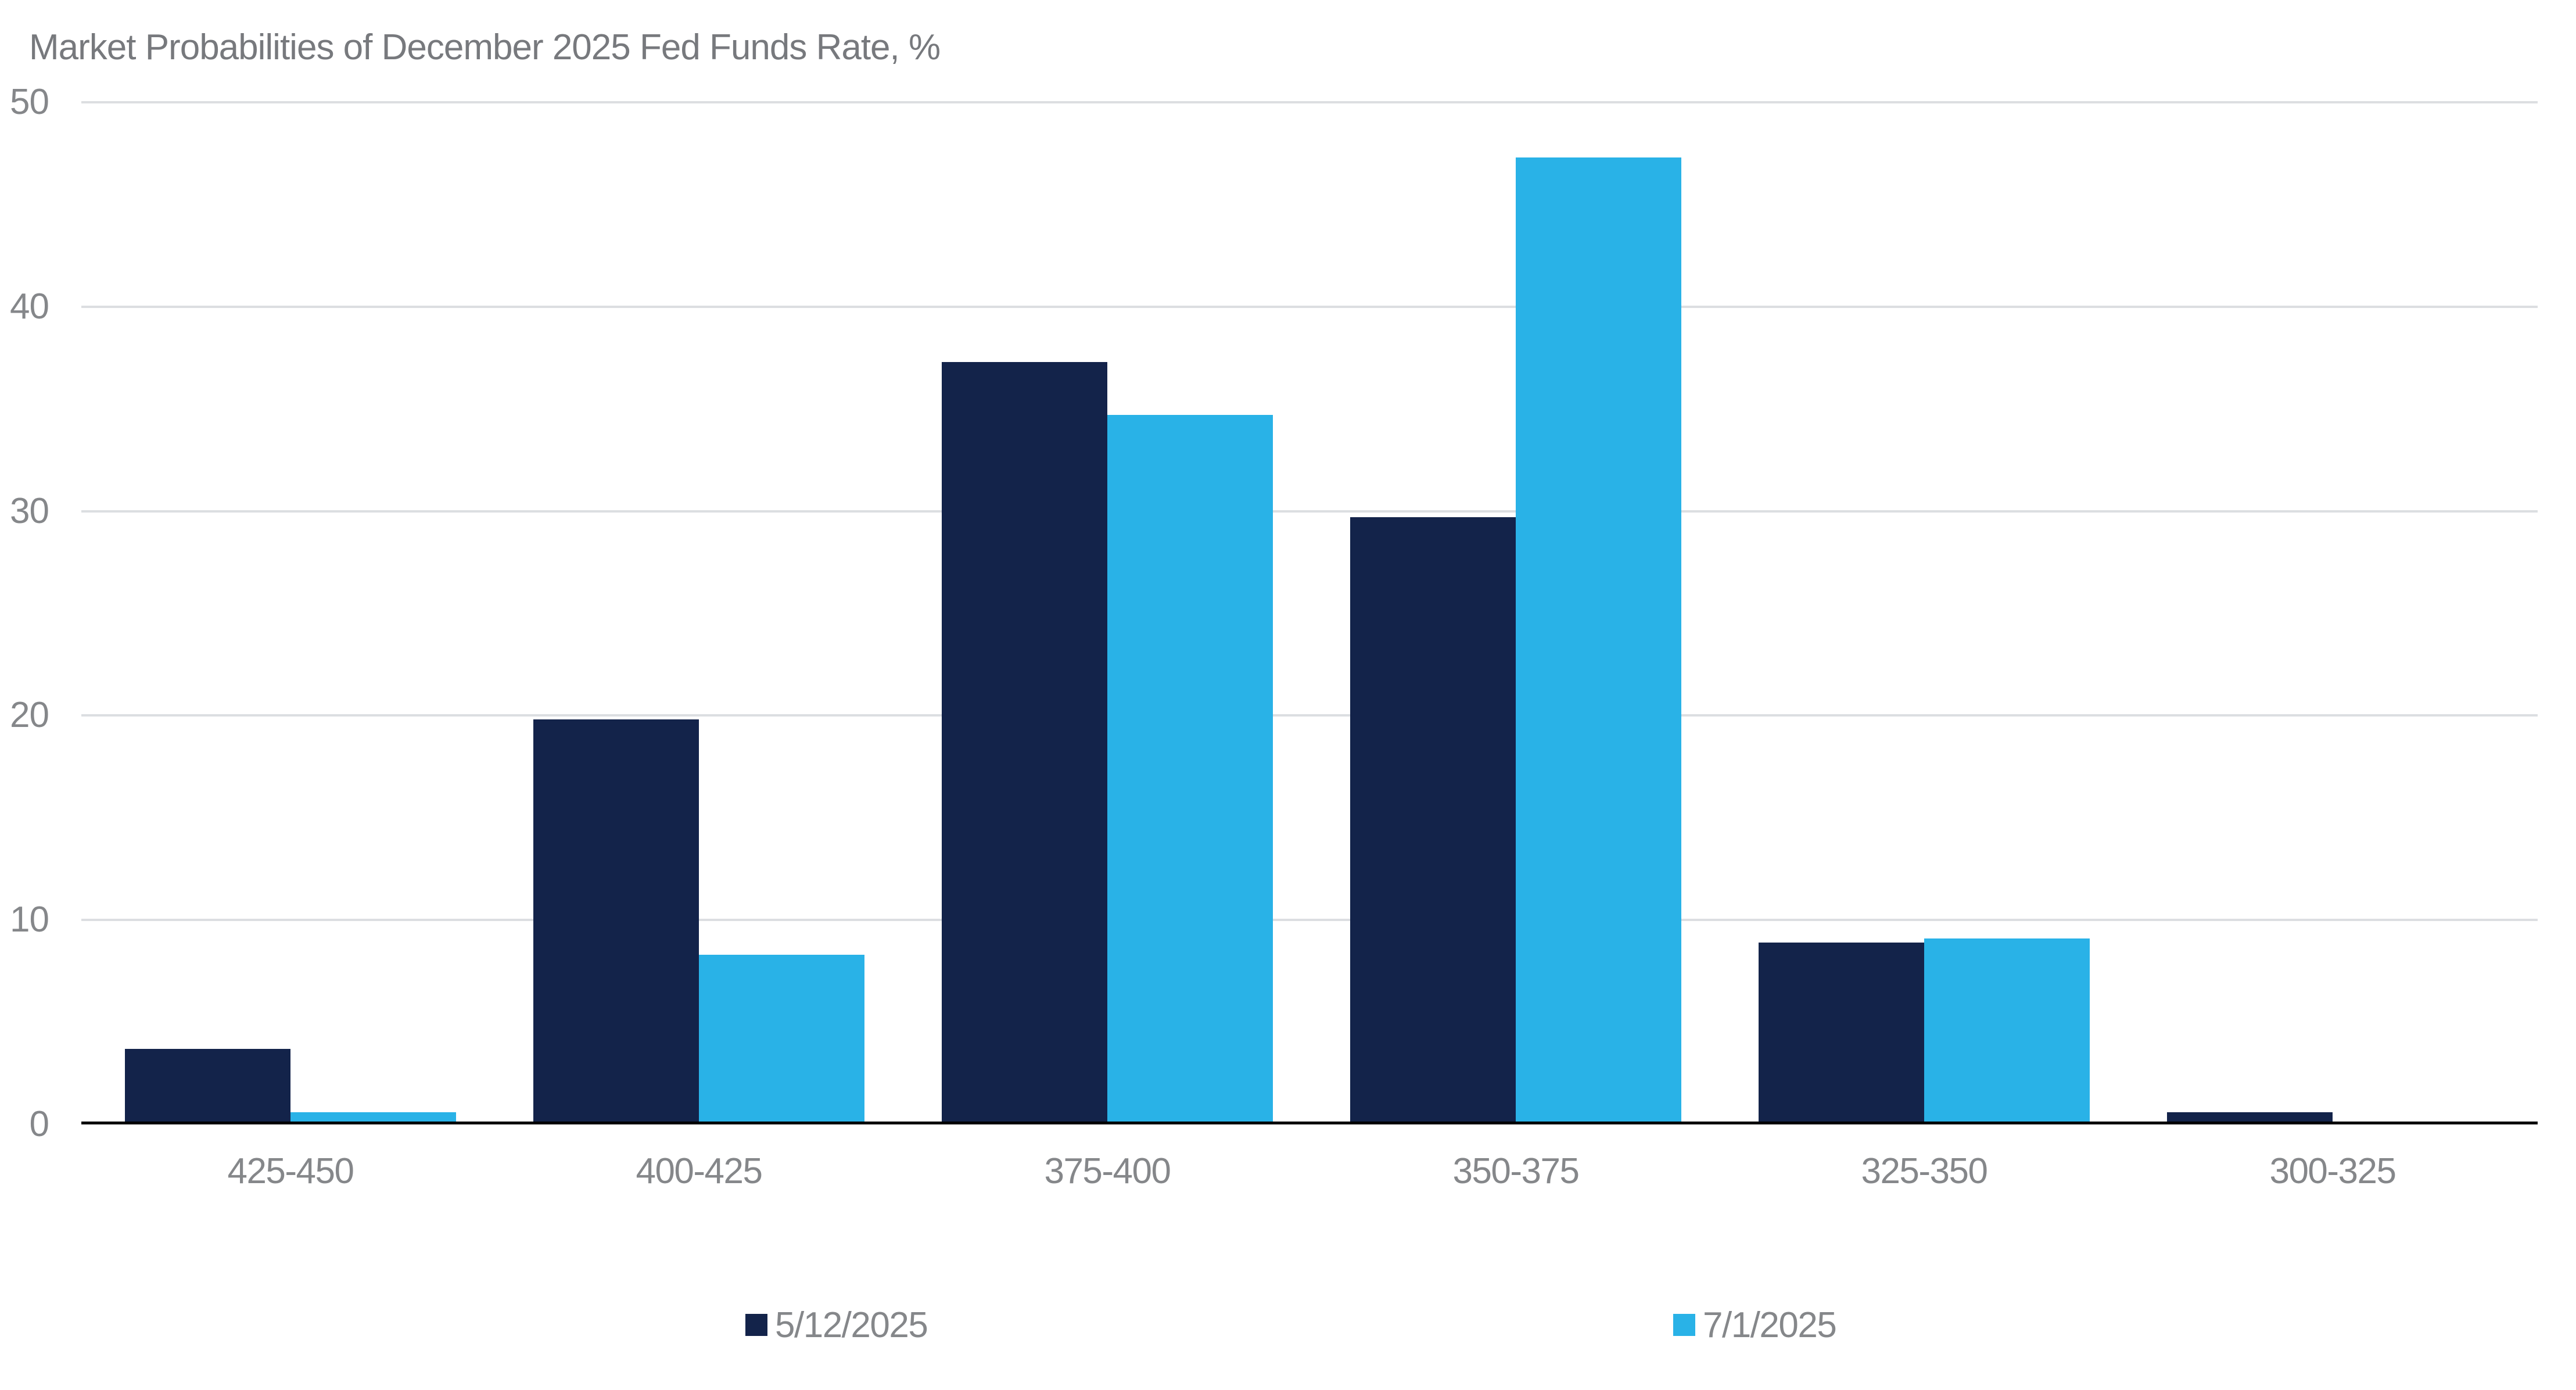 The image size is (2576, 1390). What do you see at coordinates (1516, 1171) in the screenshot?
I see `x-axis-category-label: 350-375` at bounding box center [1516, 1171].